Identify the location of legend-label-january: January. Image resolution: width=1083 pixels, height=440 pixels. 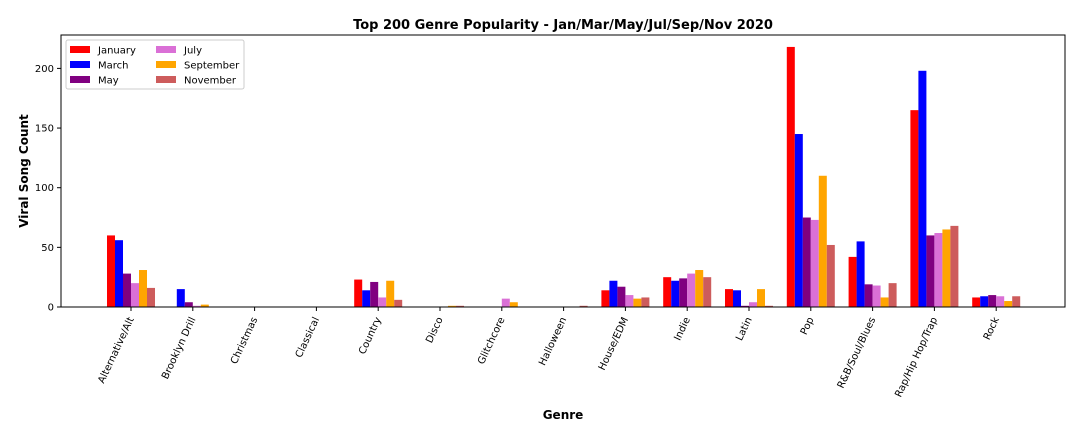
(116, 51).